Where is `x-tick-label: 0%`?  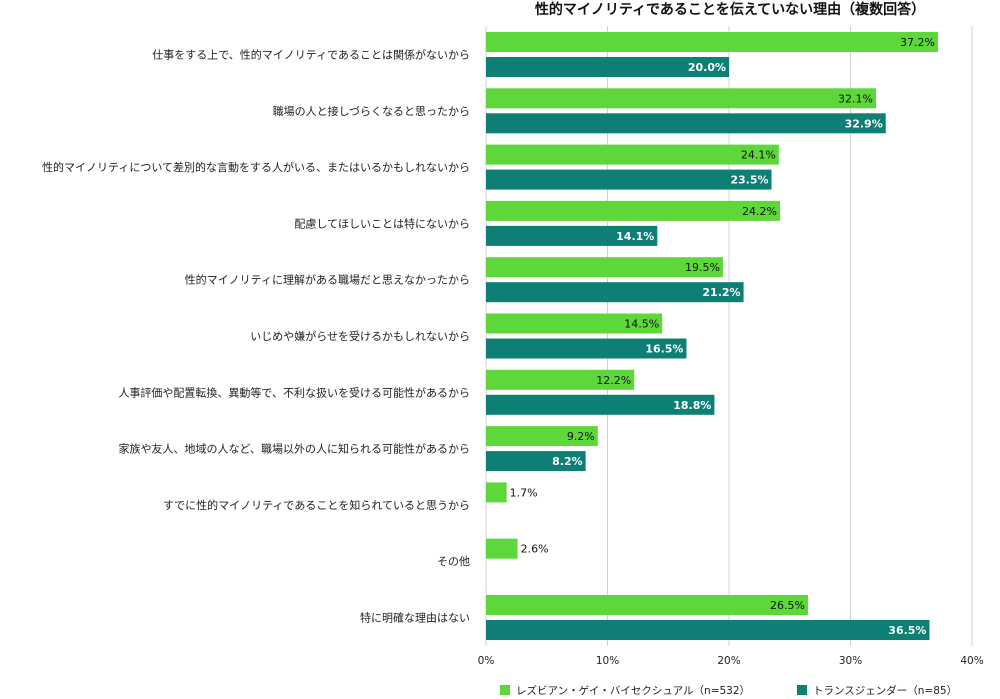 x-tick-label: 0% is located at coordinates (486, 661).